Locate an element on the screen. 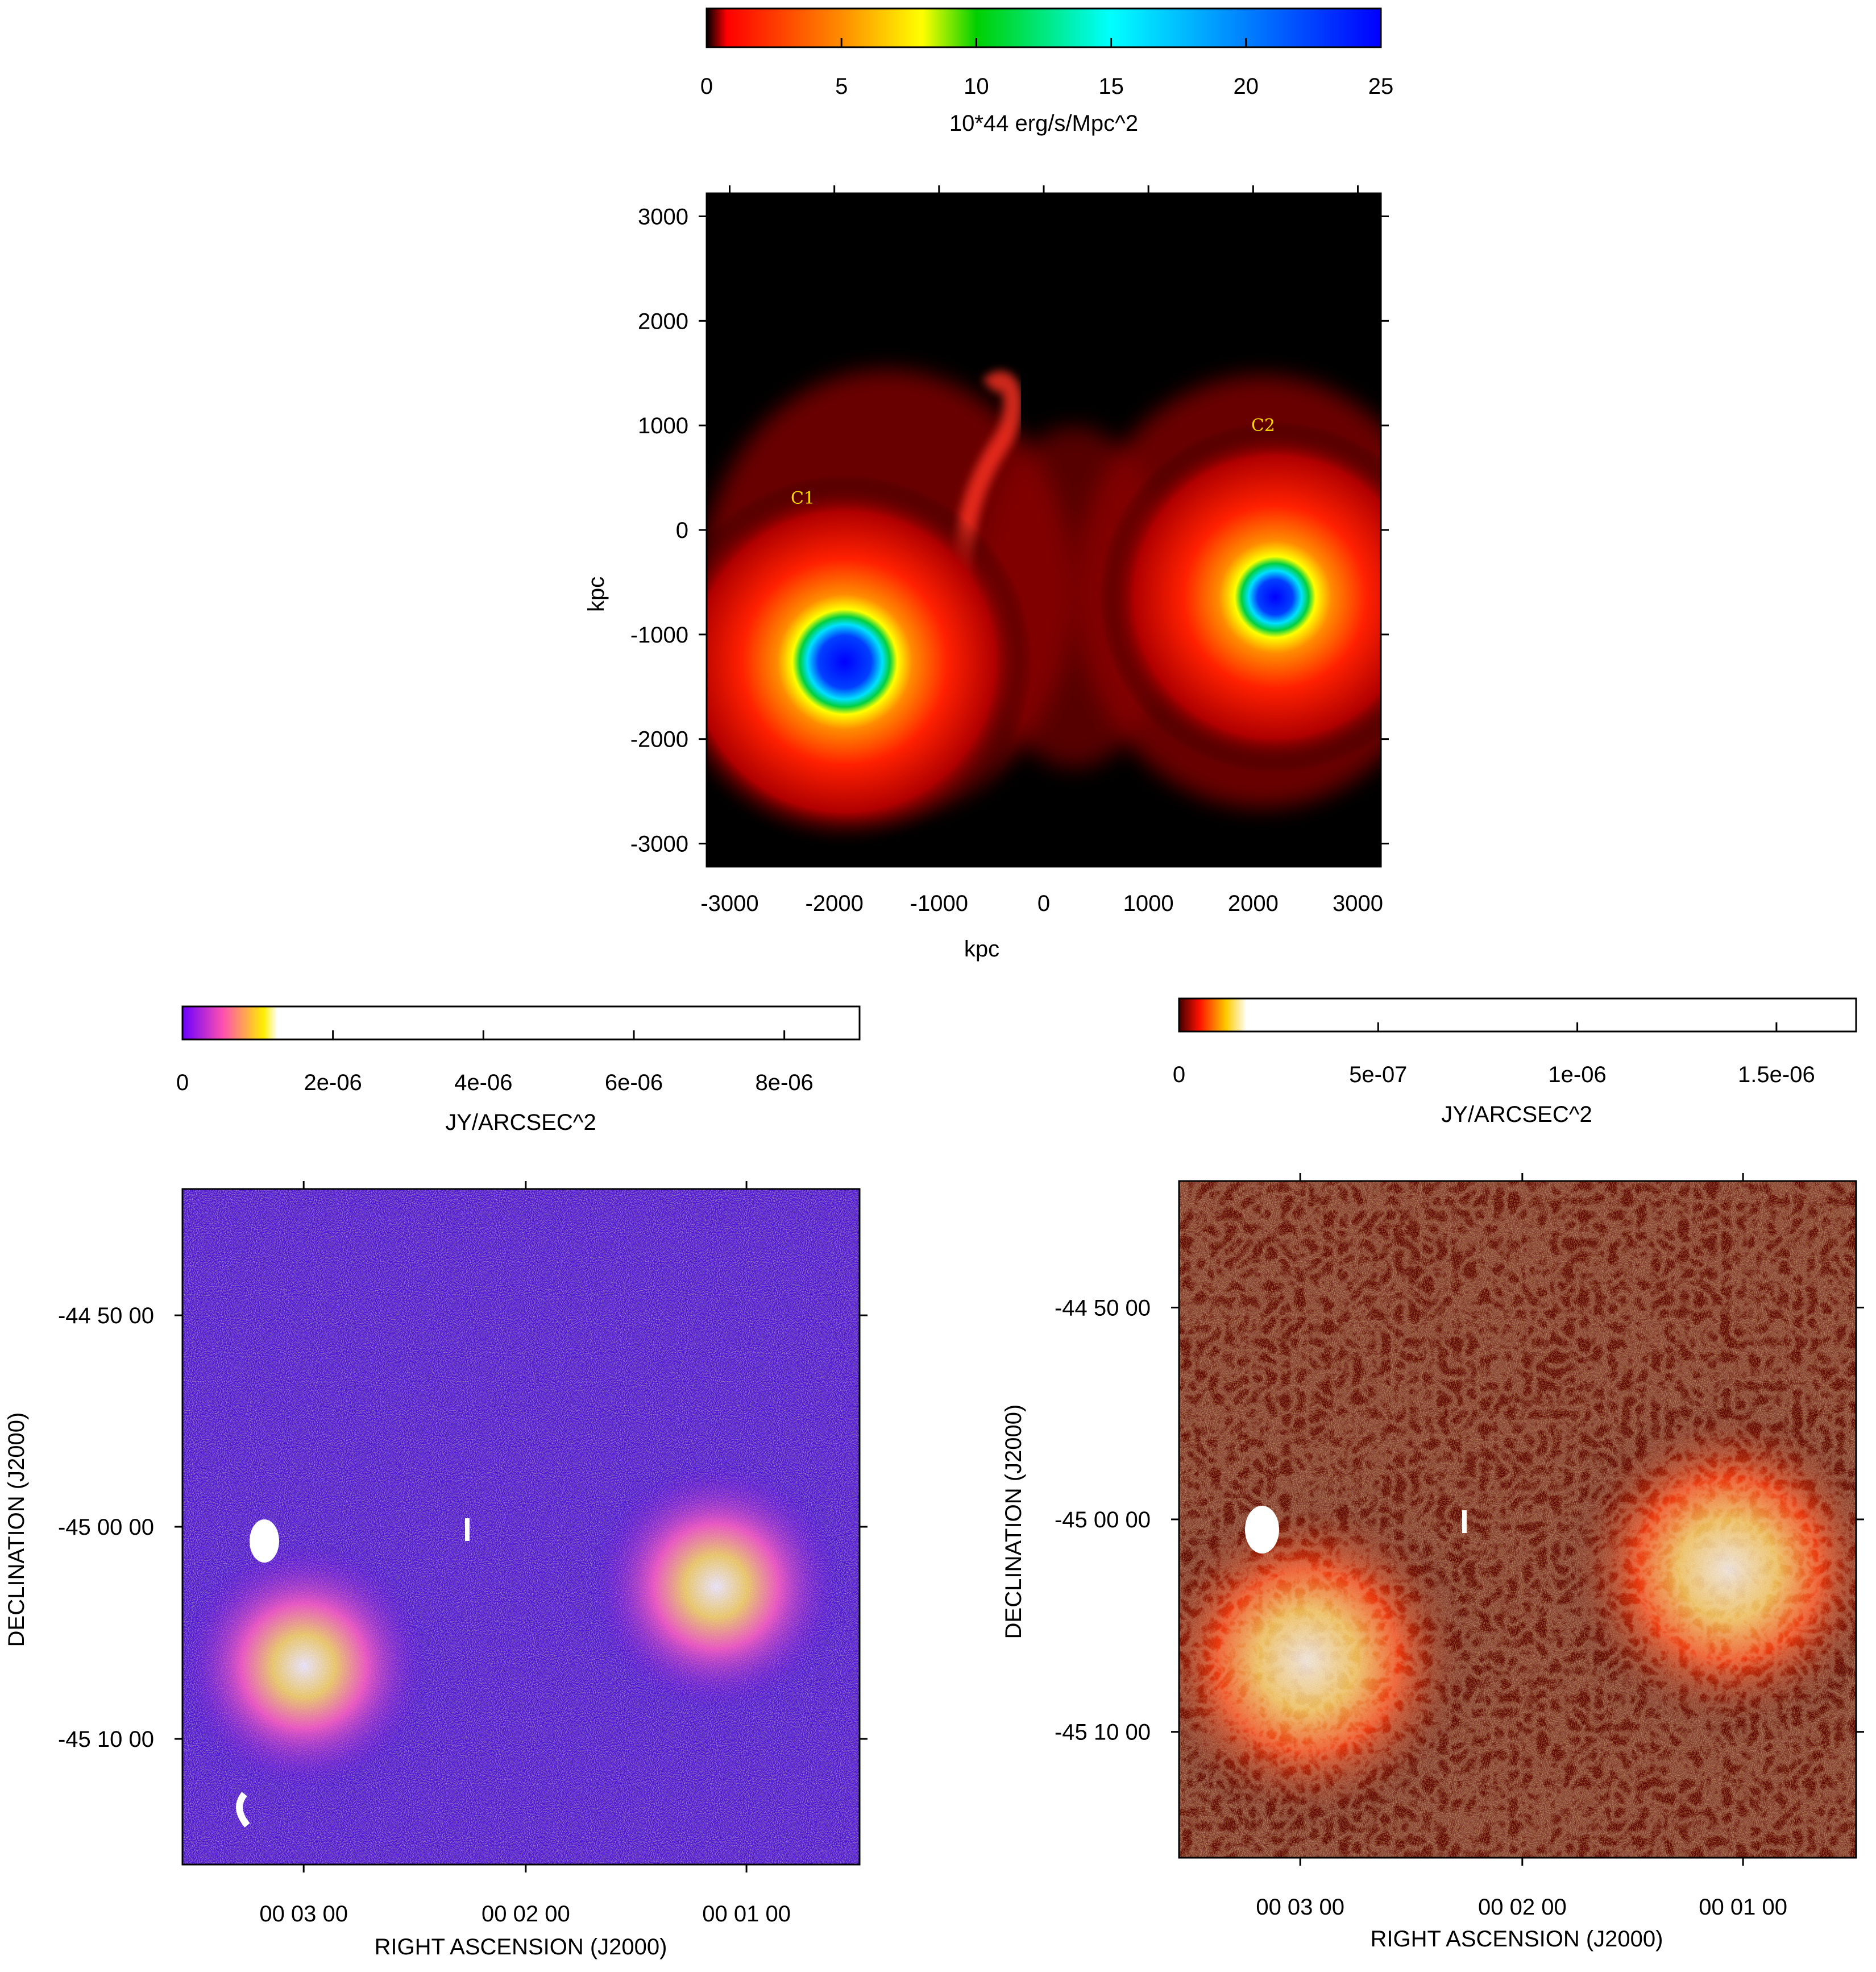 This screenshot has height=1972, width=1876. bottom-right-y-tick-label: -45 00 00 is located at coordinates (1103, 1519).